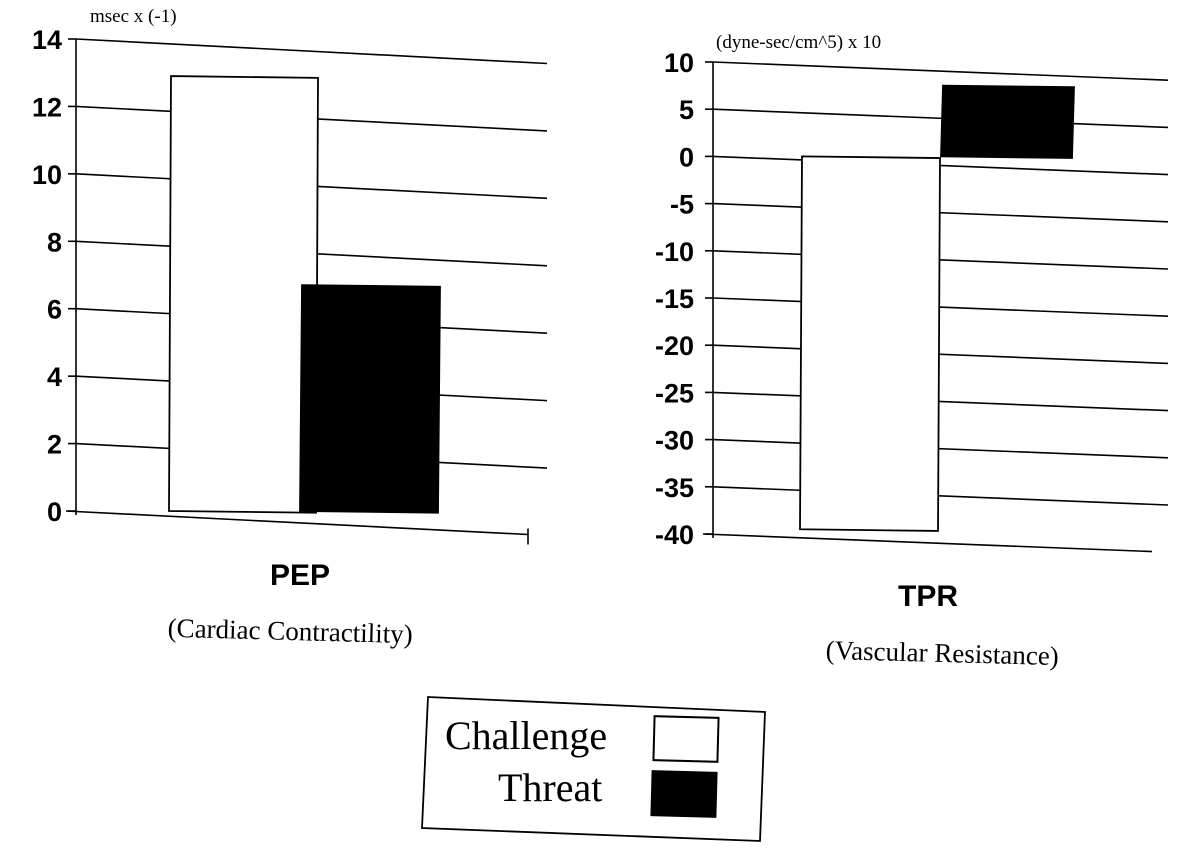 The width and height of the screenshot is (1180, 851). I want to click on pep-tick-label: 4, so click(54, 377).